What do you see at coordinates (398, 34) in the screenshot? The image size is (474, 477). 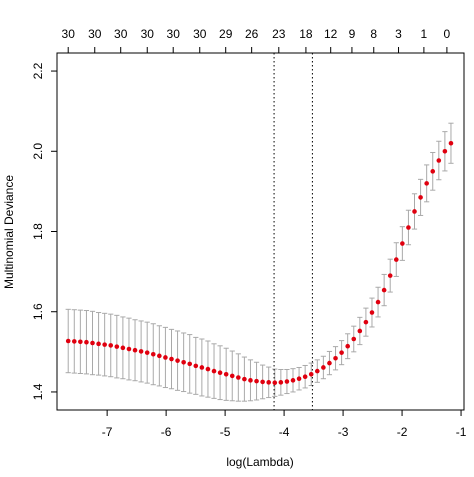 I see `top-tick-label: 3` at bounding box center [398, 34].